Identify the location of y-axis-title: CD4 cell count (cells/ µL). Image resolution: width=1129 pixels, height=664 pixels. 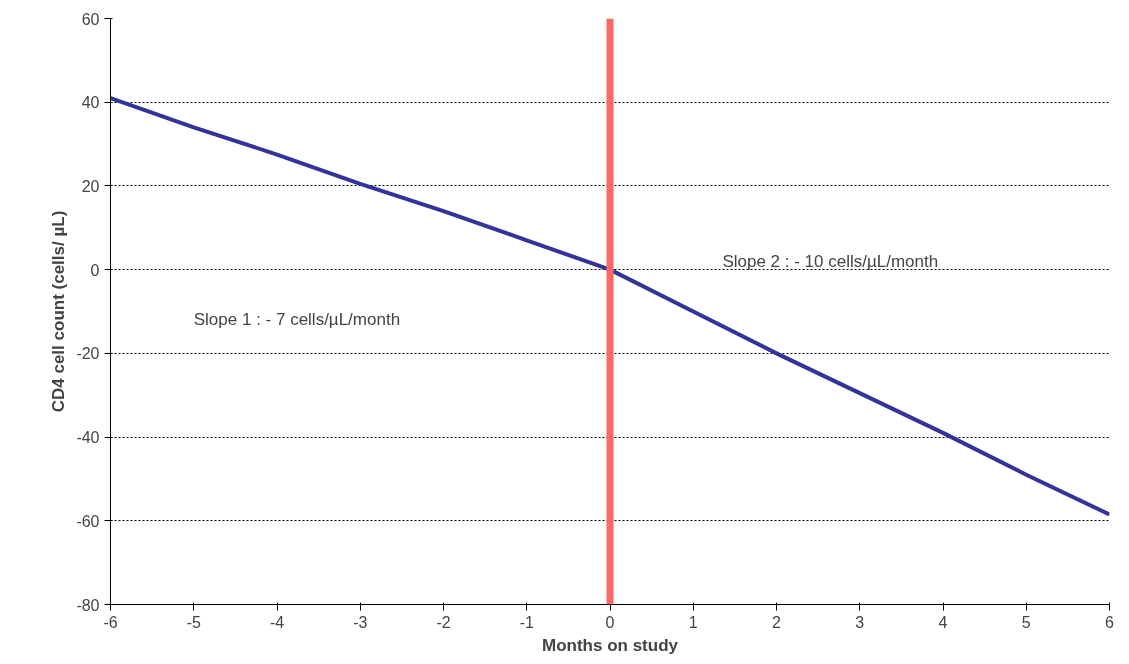
(59, 311).